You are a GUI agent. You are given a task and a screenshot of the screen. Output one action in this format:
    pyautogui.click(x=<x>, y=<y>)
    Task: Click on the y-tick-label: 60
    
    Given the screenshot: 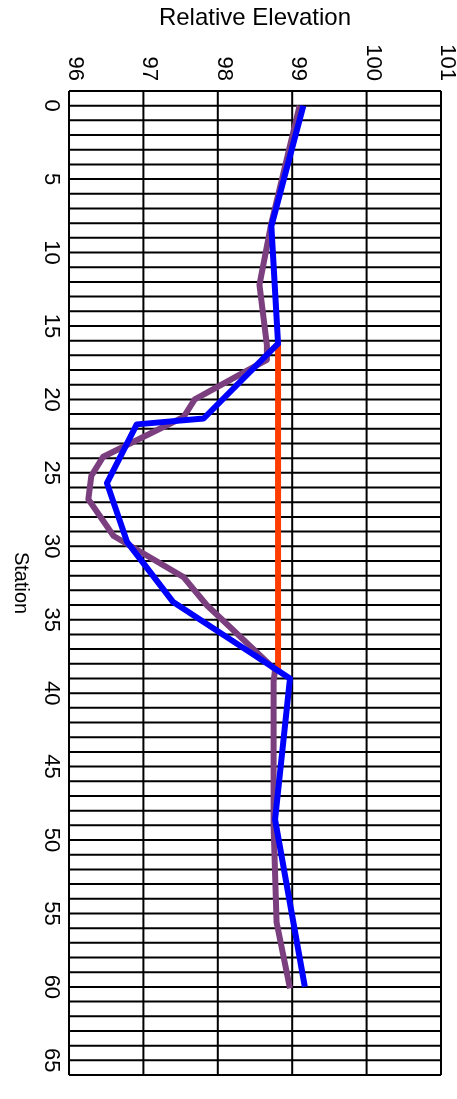 What is the action you would take?
    pyautogui.click(x=53, y=987)
    